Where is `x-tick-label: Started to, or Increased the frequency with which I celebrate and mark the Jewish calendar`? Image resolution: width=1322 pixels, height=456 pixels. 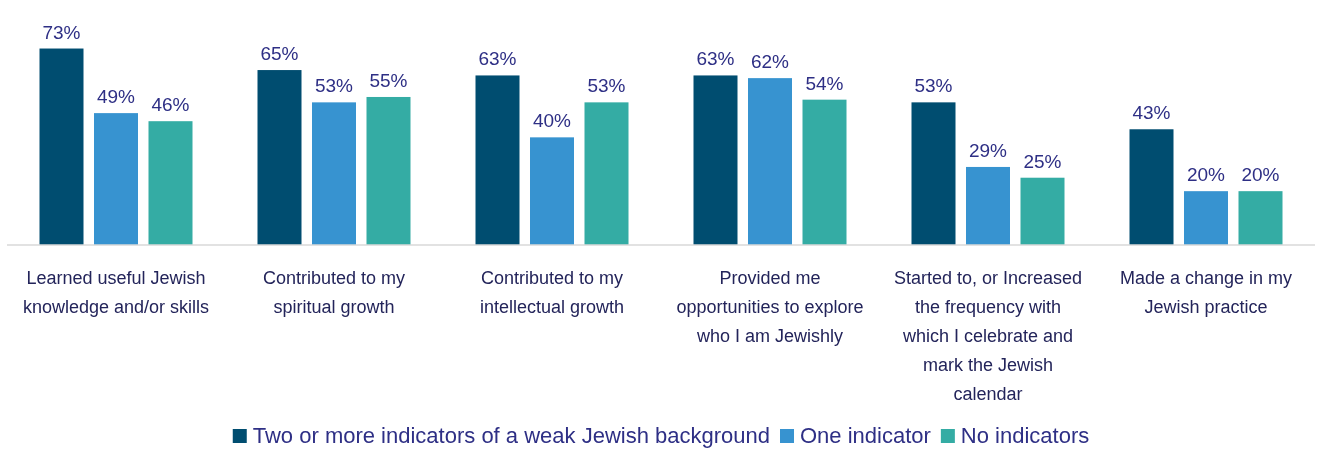 x-tick-label: Started to, or Increased the frequency with which I celebrate and mark the Jewish calendar is located at coordinates (988, 336).